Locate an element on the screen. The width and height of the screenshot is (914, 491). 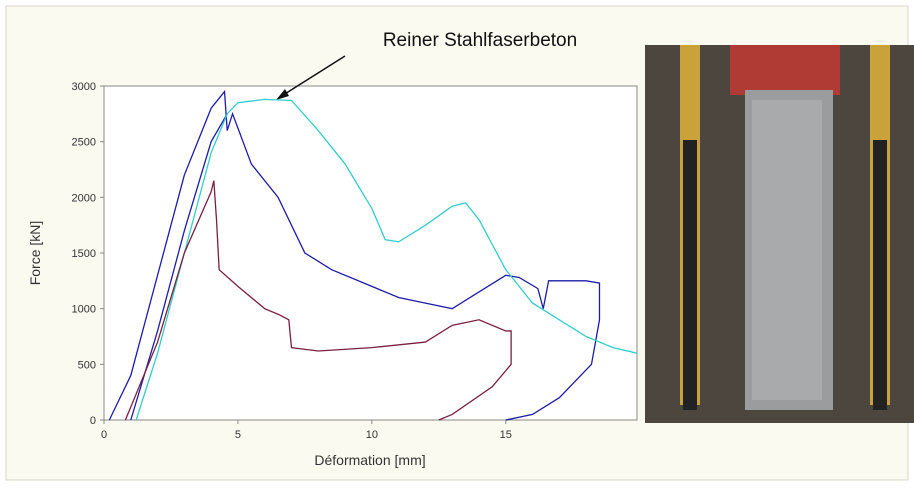
x-tick-label: 15 is located at coordinates (506, 435).